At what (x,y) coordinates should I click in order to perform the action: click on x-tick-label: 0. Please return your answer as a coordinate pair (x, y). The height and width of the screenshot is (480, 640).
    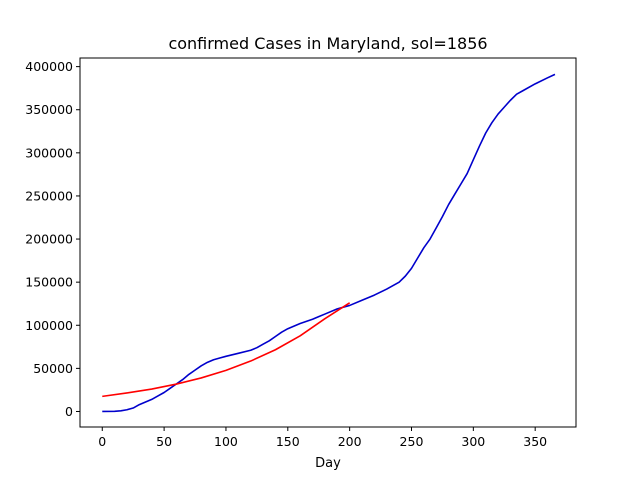
    Looking at the image, I should click on (102, 441).